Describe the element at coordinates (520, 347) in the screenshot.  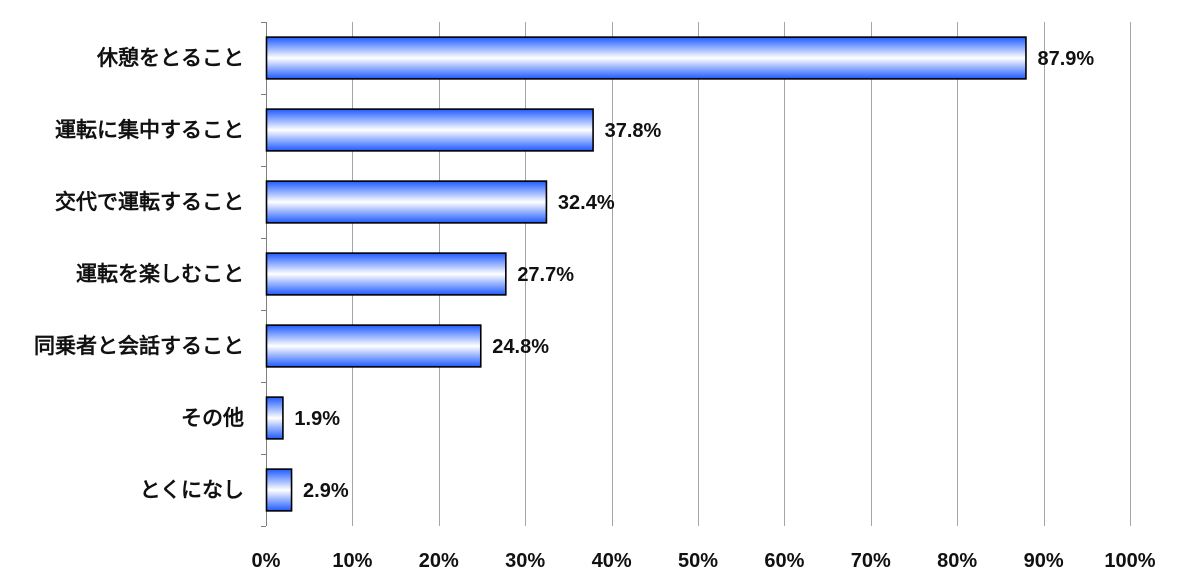
I see `data-label: 24.8%` at that location.